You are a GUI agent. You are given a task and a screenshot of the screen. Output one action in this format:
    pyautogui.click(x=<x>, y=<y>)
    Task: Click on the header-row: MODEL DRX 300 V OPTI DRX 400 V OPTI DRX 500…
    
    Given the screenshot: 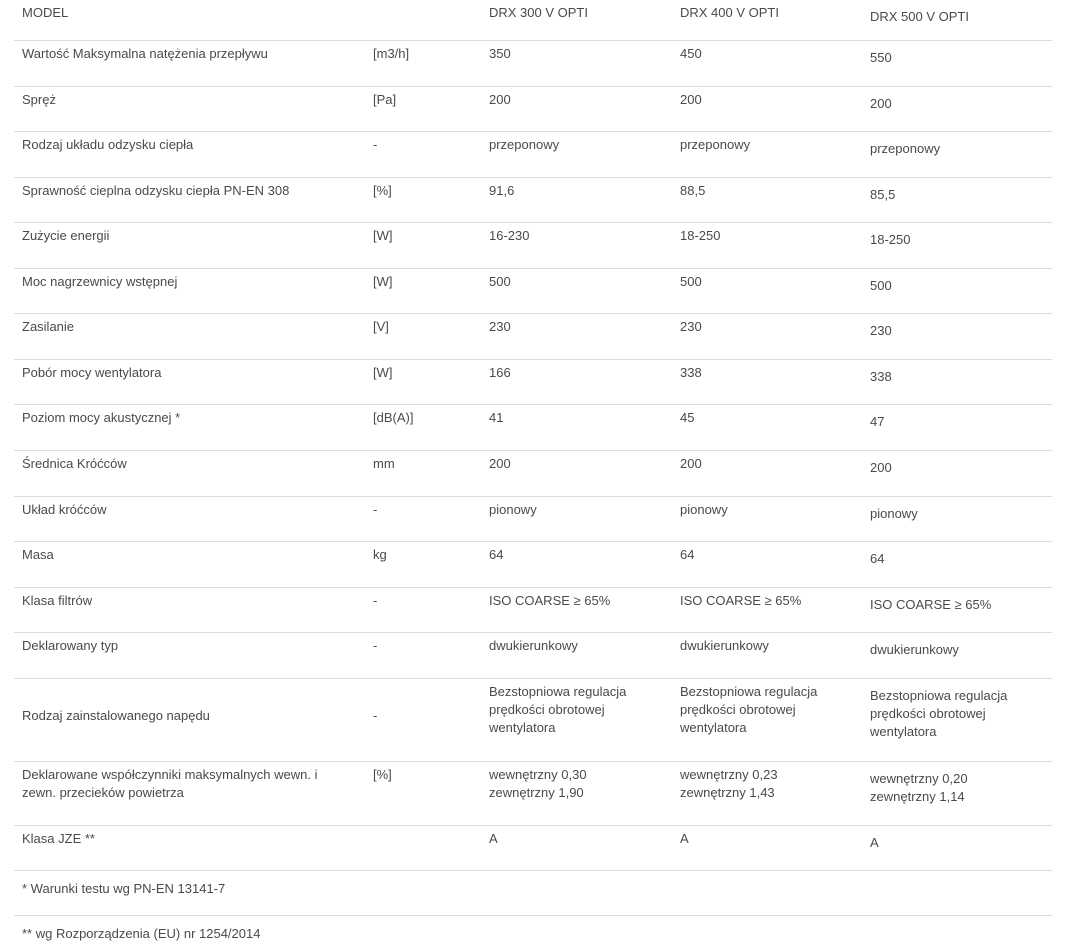 What is the action you would take?
    pyautogui.click(x=533, y=20)
    